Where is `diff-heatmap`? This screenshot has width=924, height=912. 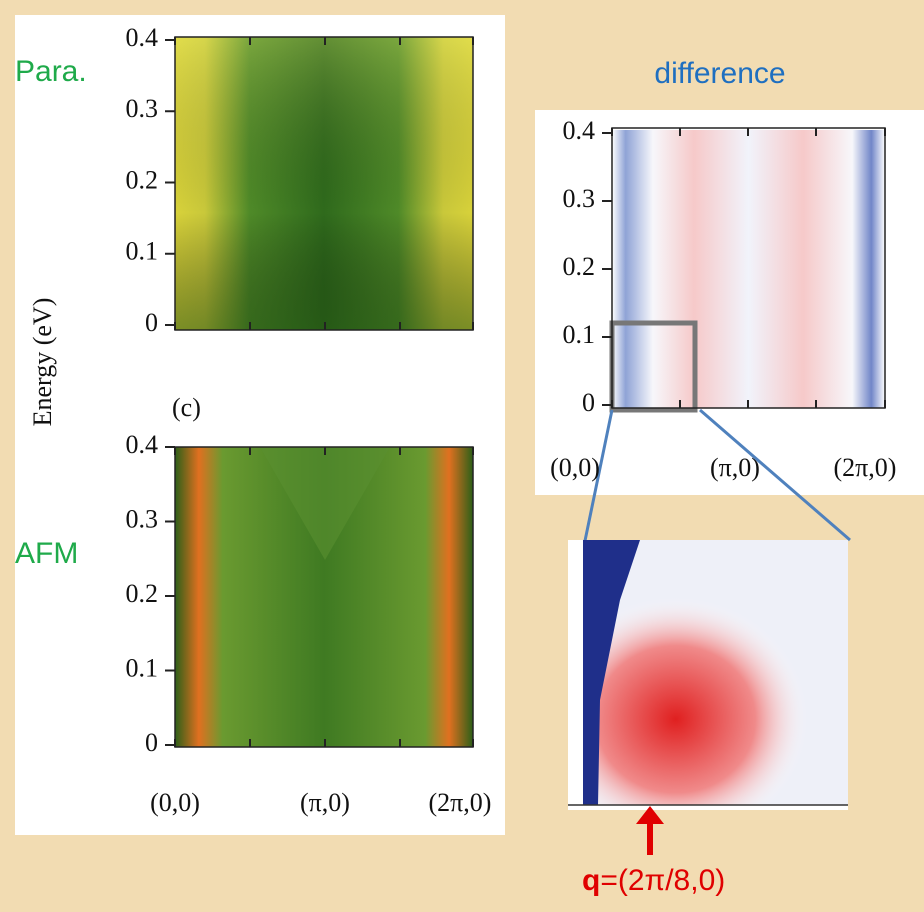 diff-heatmap is located at coordinates (748, 269).